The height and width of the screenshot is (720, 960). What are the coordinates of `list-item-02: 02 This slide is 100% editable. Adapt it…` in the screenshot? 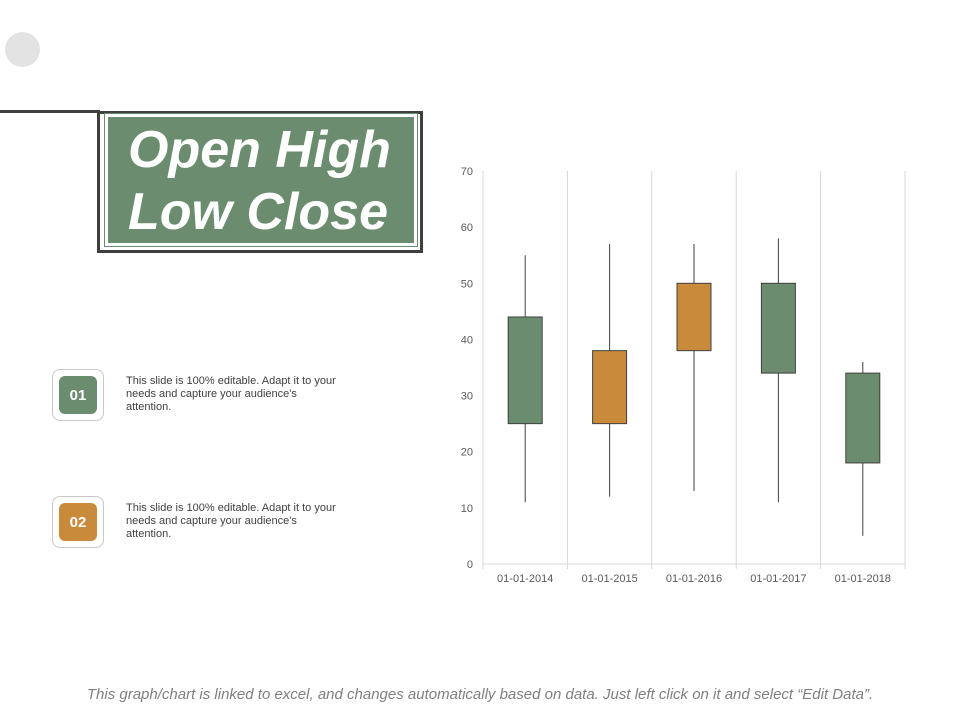 It's located at (202, 523).